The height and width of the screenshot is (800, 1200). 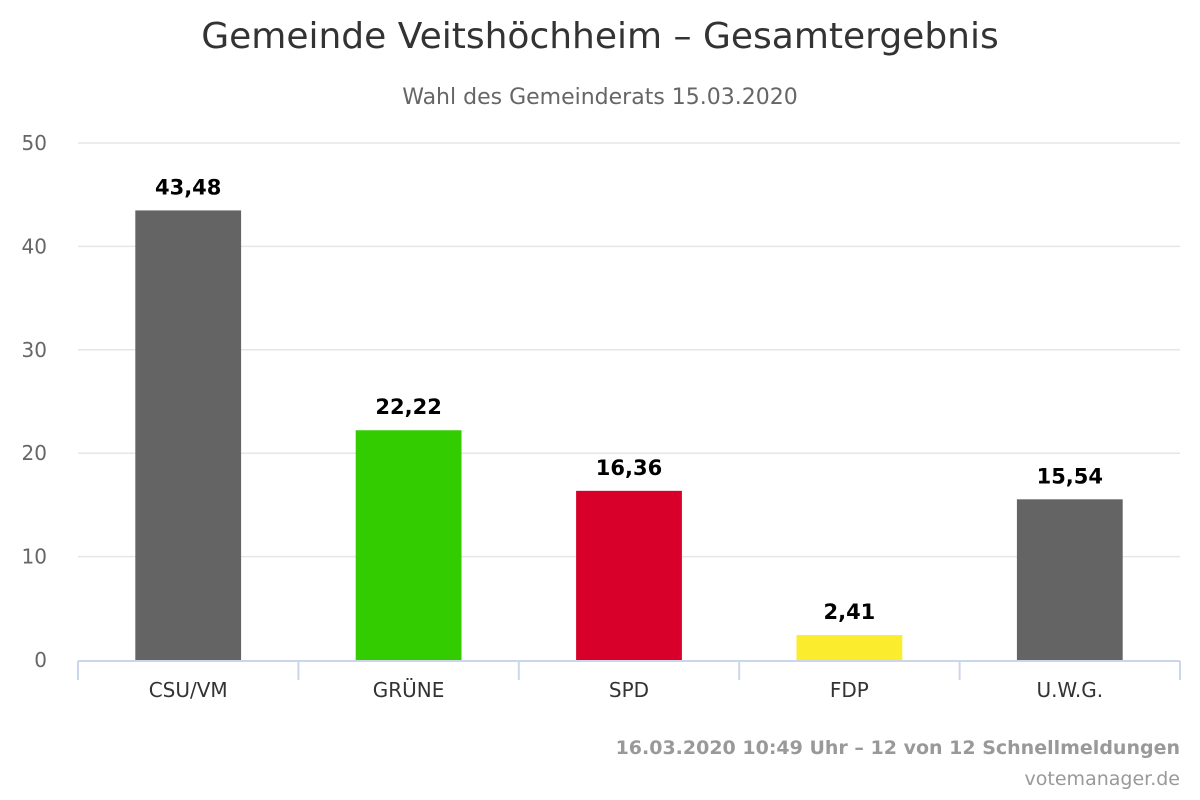 What do you see at coordinates (849, 647) in the screenshot?
I see `bar-fdp` at bounding box center [849, 647].